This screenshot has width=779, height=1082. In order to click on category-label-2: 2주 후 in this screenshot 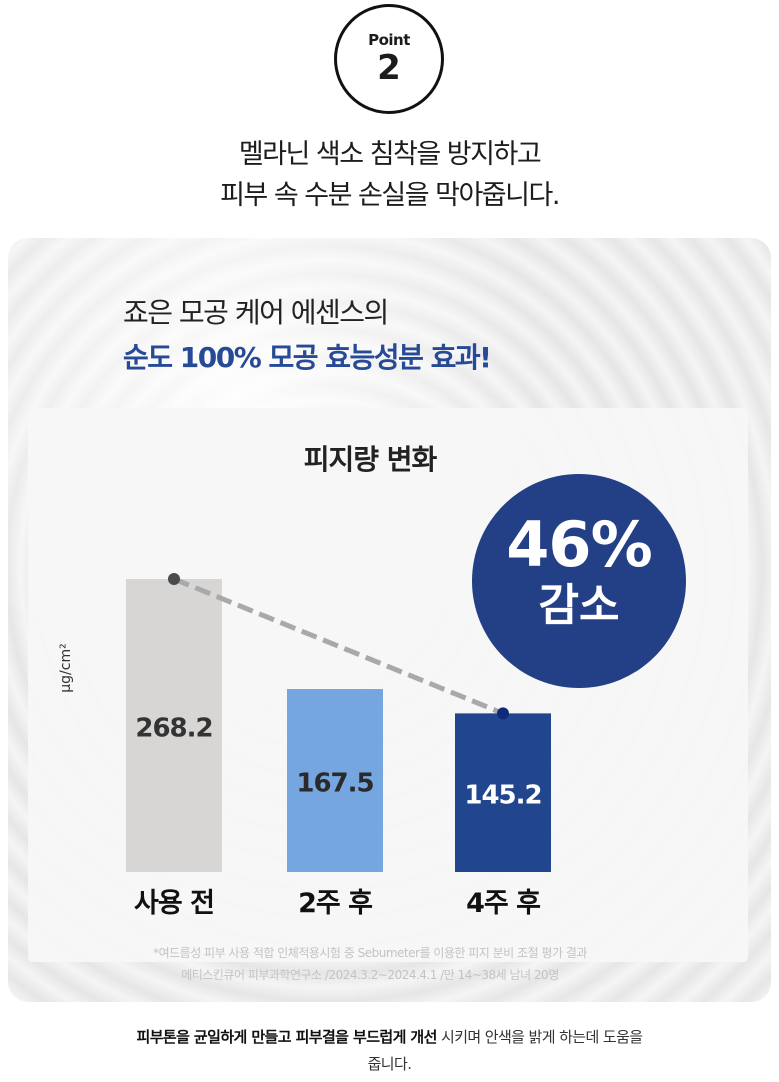, I will do `click(335, 903)`.